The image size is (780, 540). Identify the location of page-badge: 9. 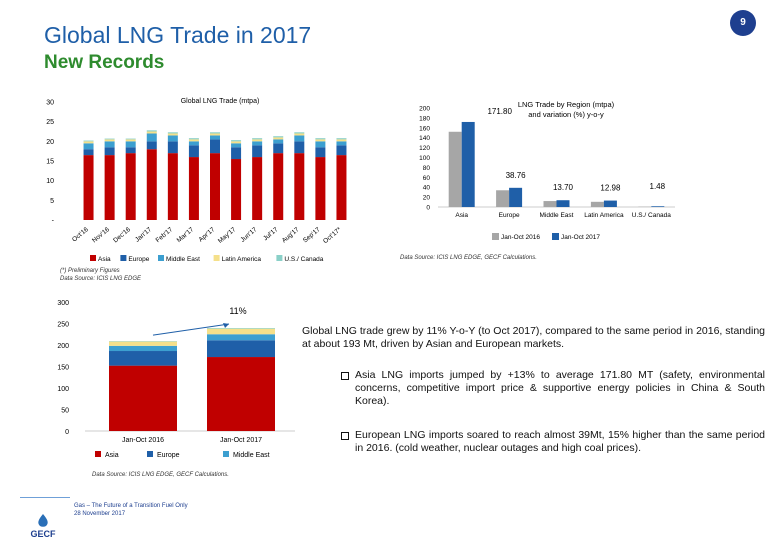
(743, 23).